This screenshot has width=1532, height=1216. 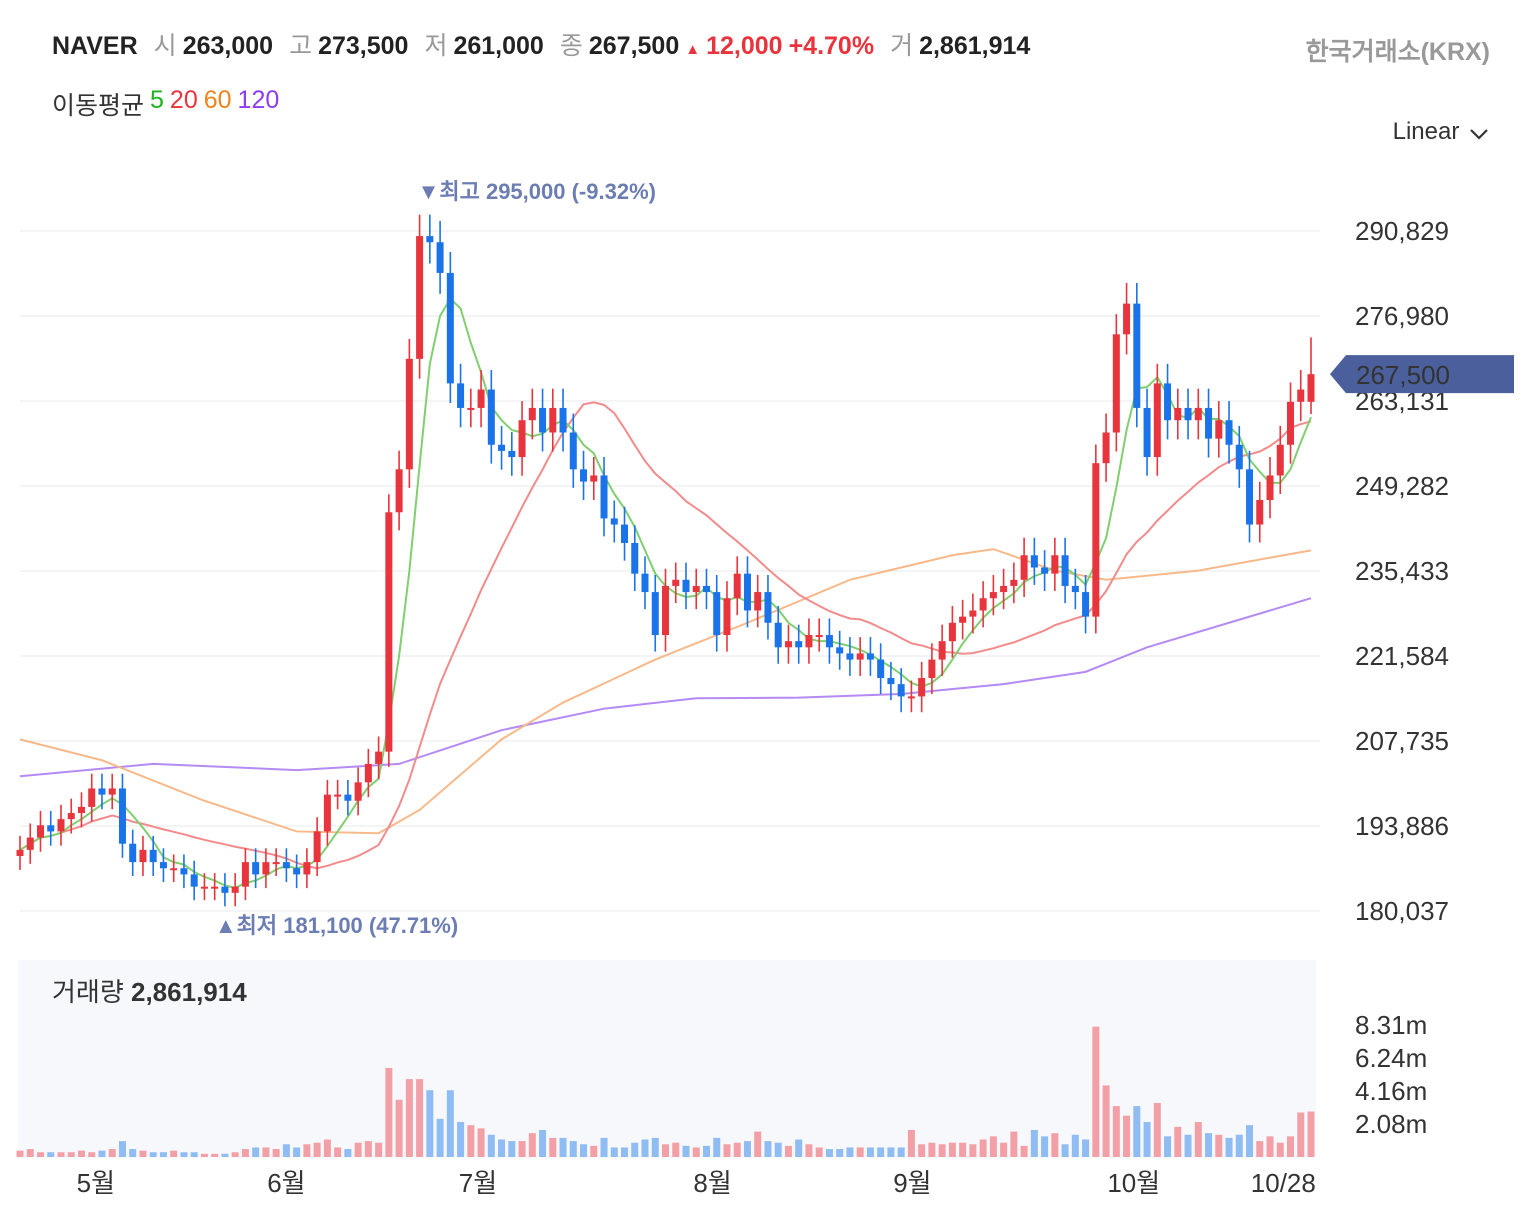 I want to click on ma-20: 20, so click(x=183, y=100).